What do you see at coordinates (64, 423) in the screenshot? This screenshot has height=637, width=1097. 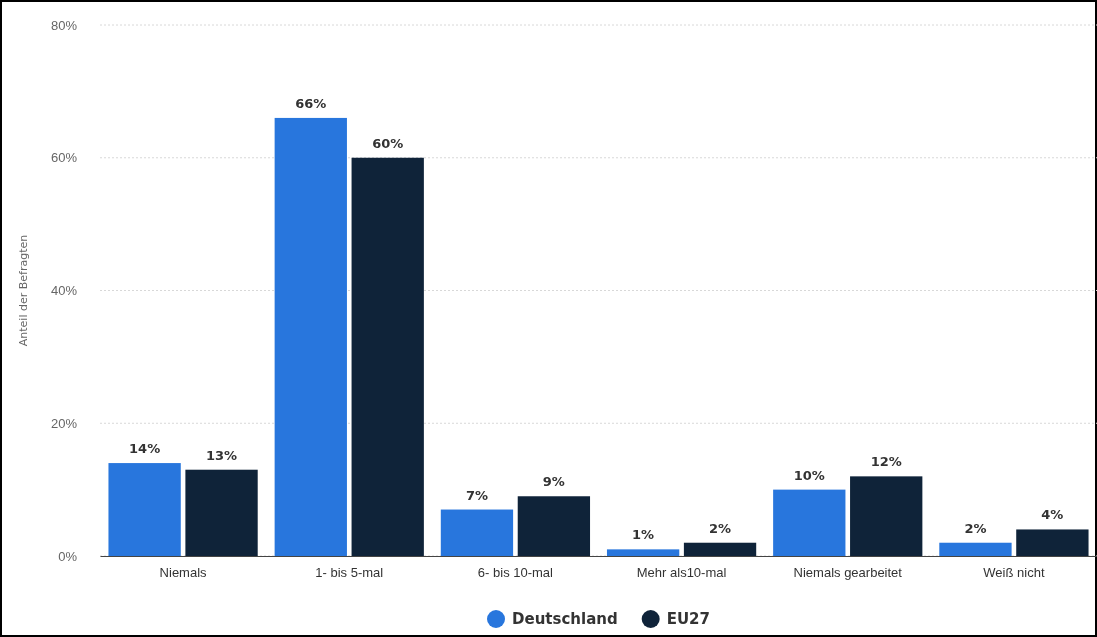 I see `y-tick-label: 20%` at bounding box center [64, 423].